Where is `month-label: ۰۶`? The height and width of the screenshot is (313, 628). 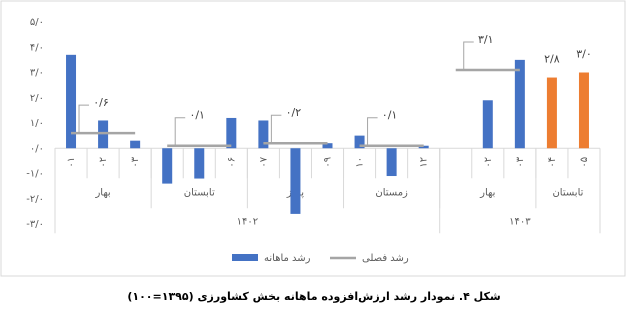 month-label: ۰۶ is located at coordinates (231, 162).